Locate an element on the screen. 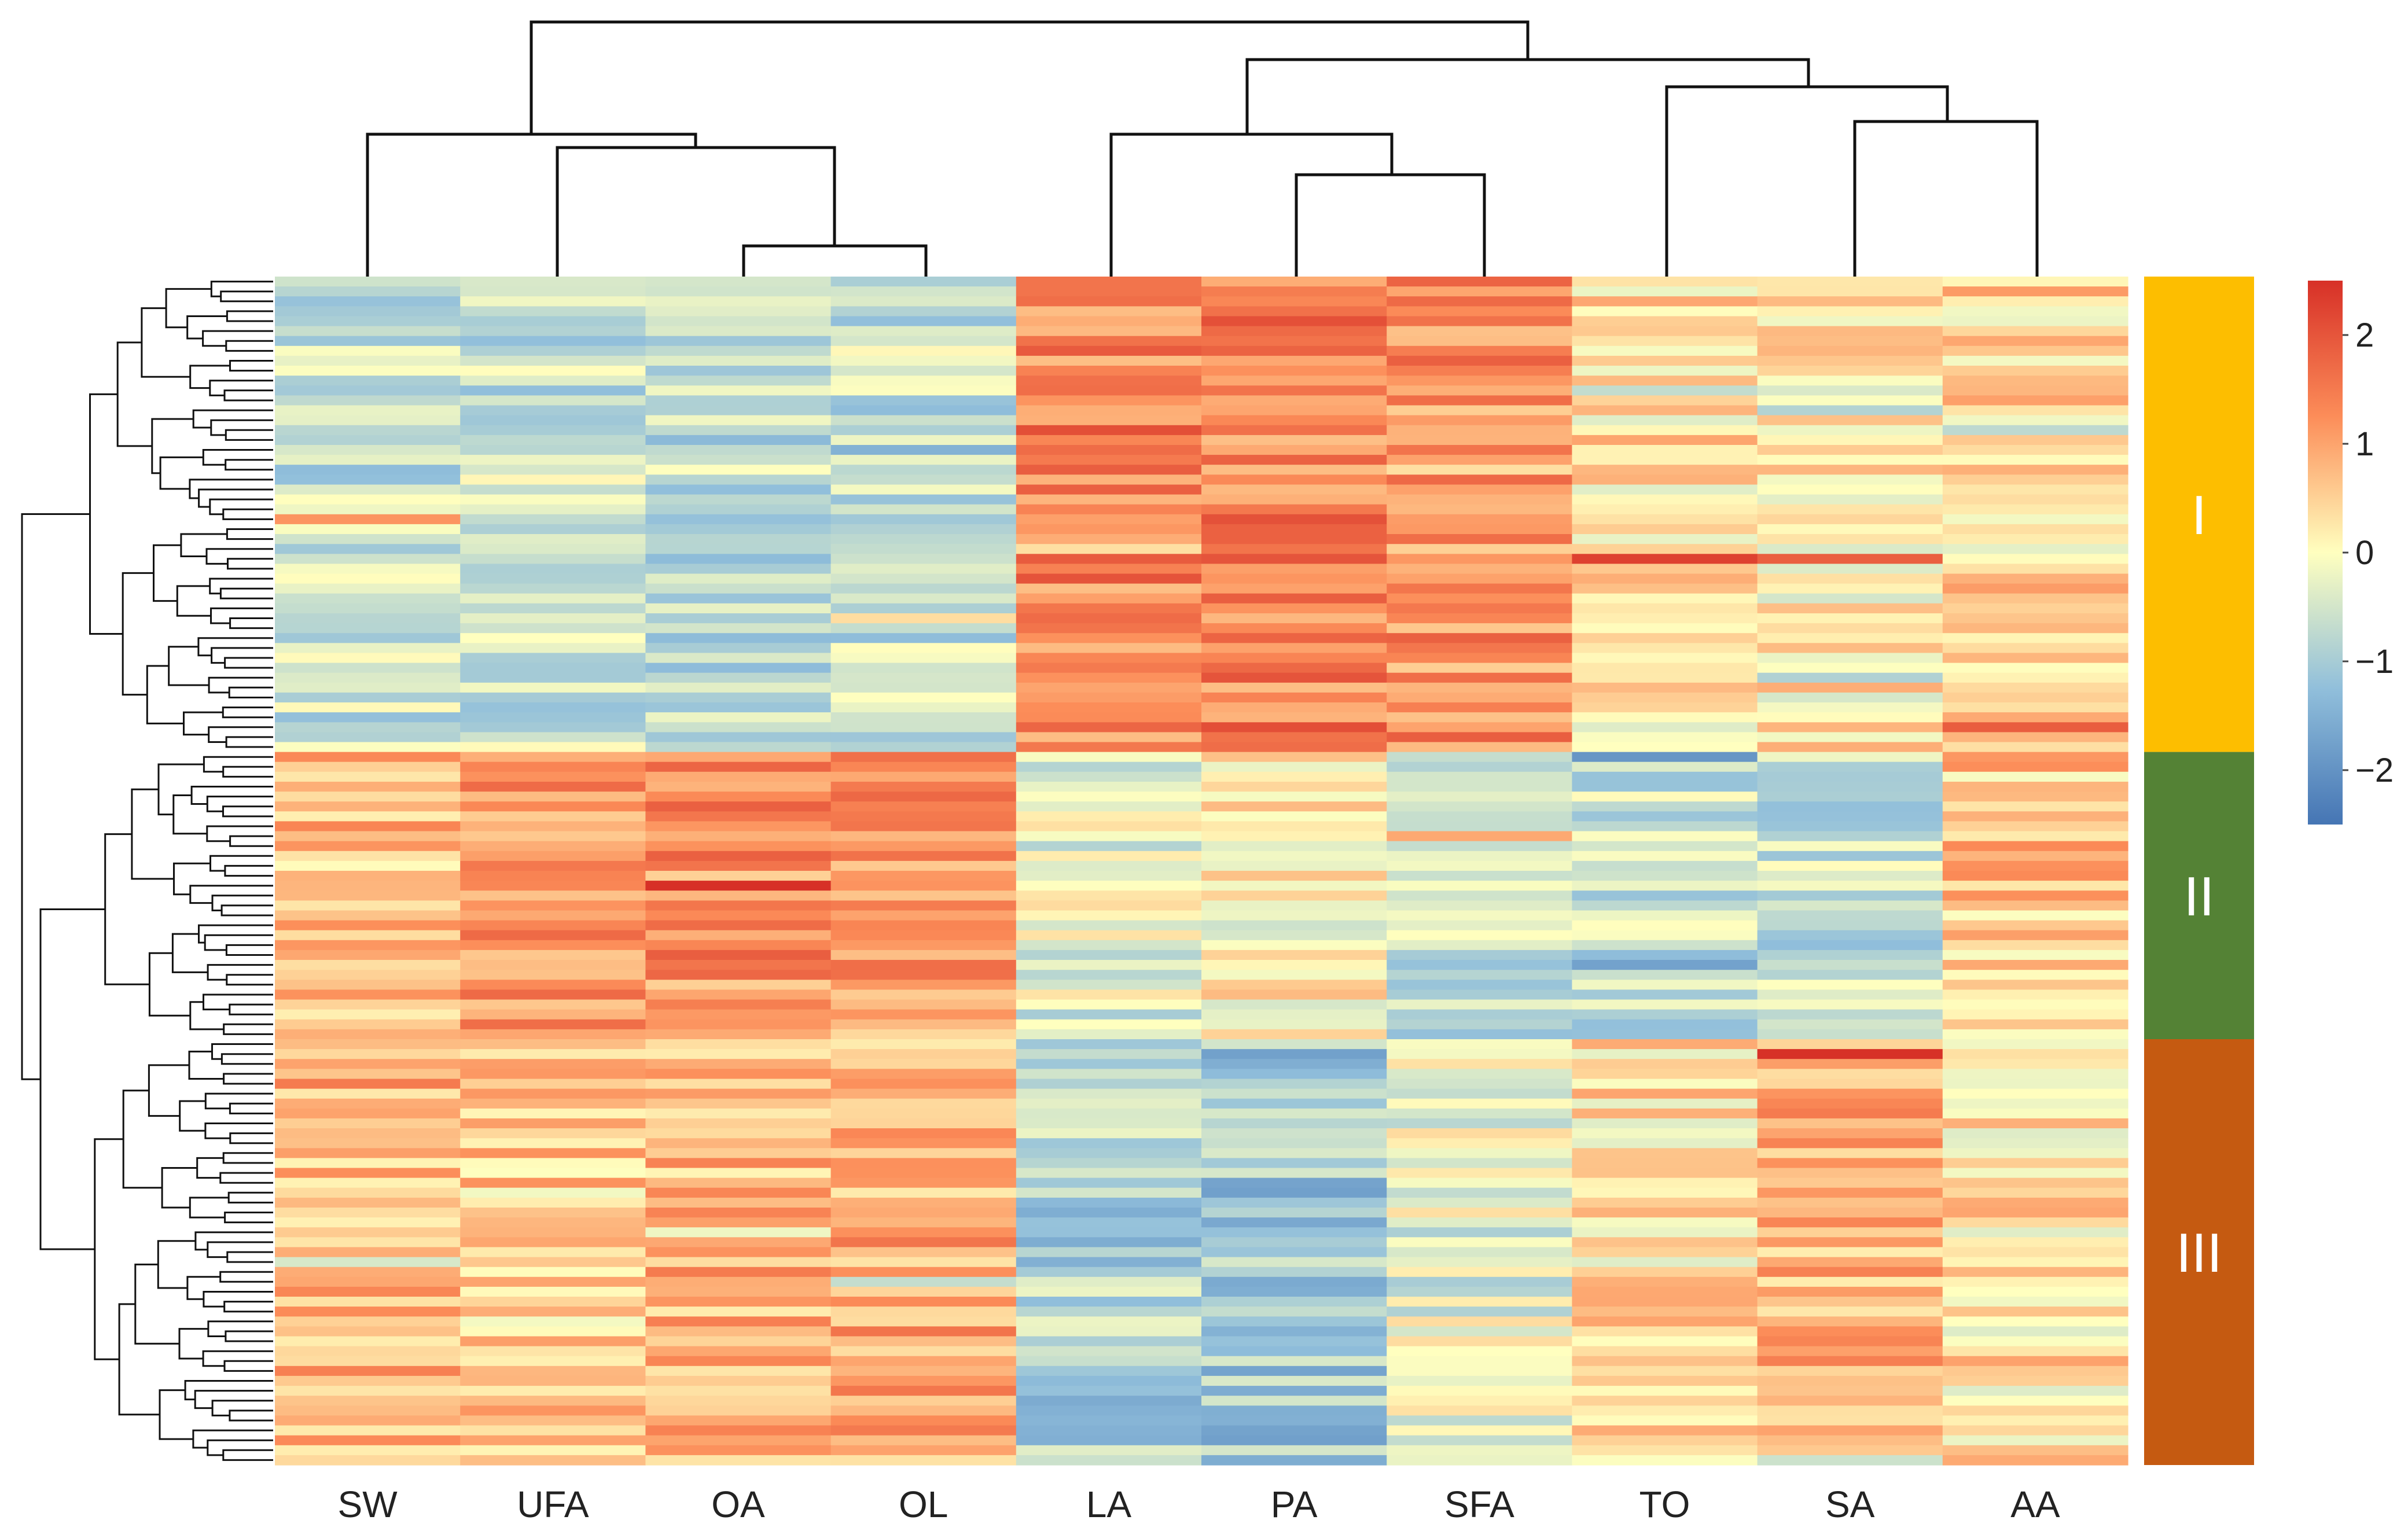 This screenshot has height=1531, width=2408. legend-tick-label: −1 is located at coordinates (2374, 661).